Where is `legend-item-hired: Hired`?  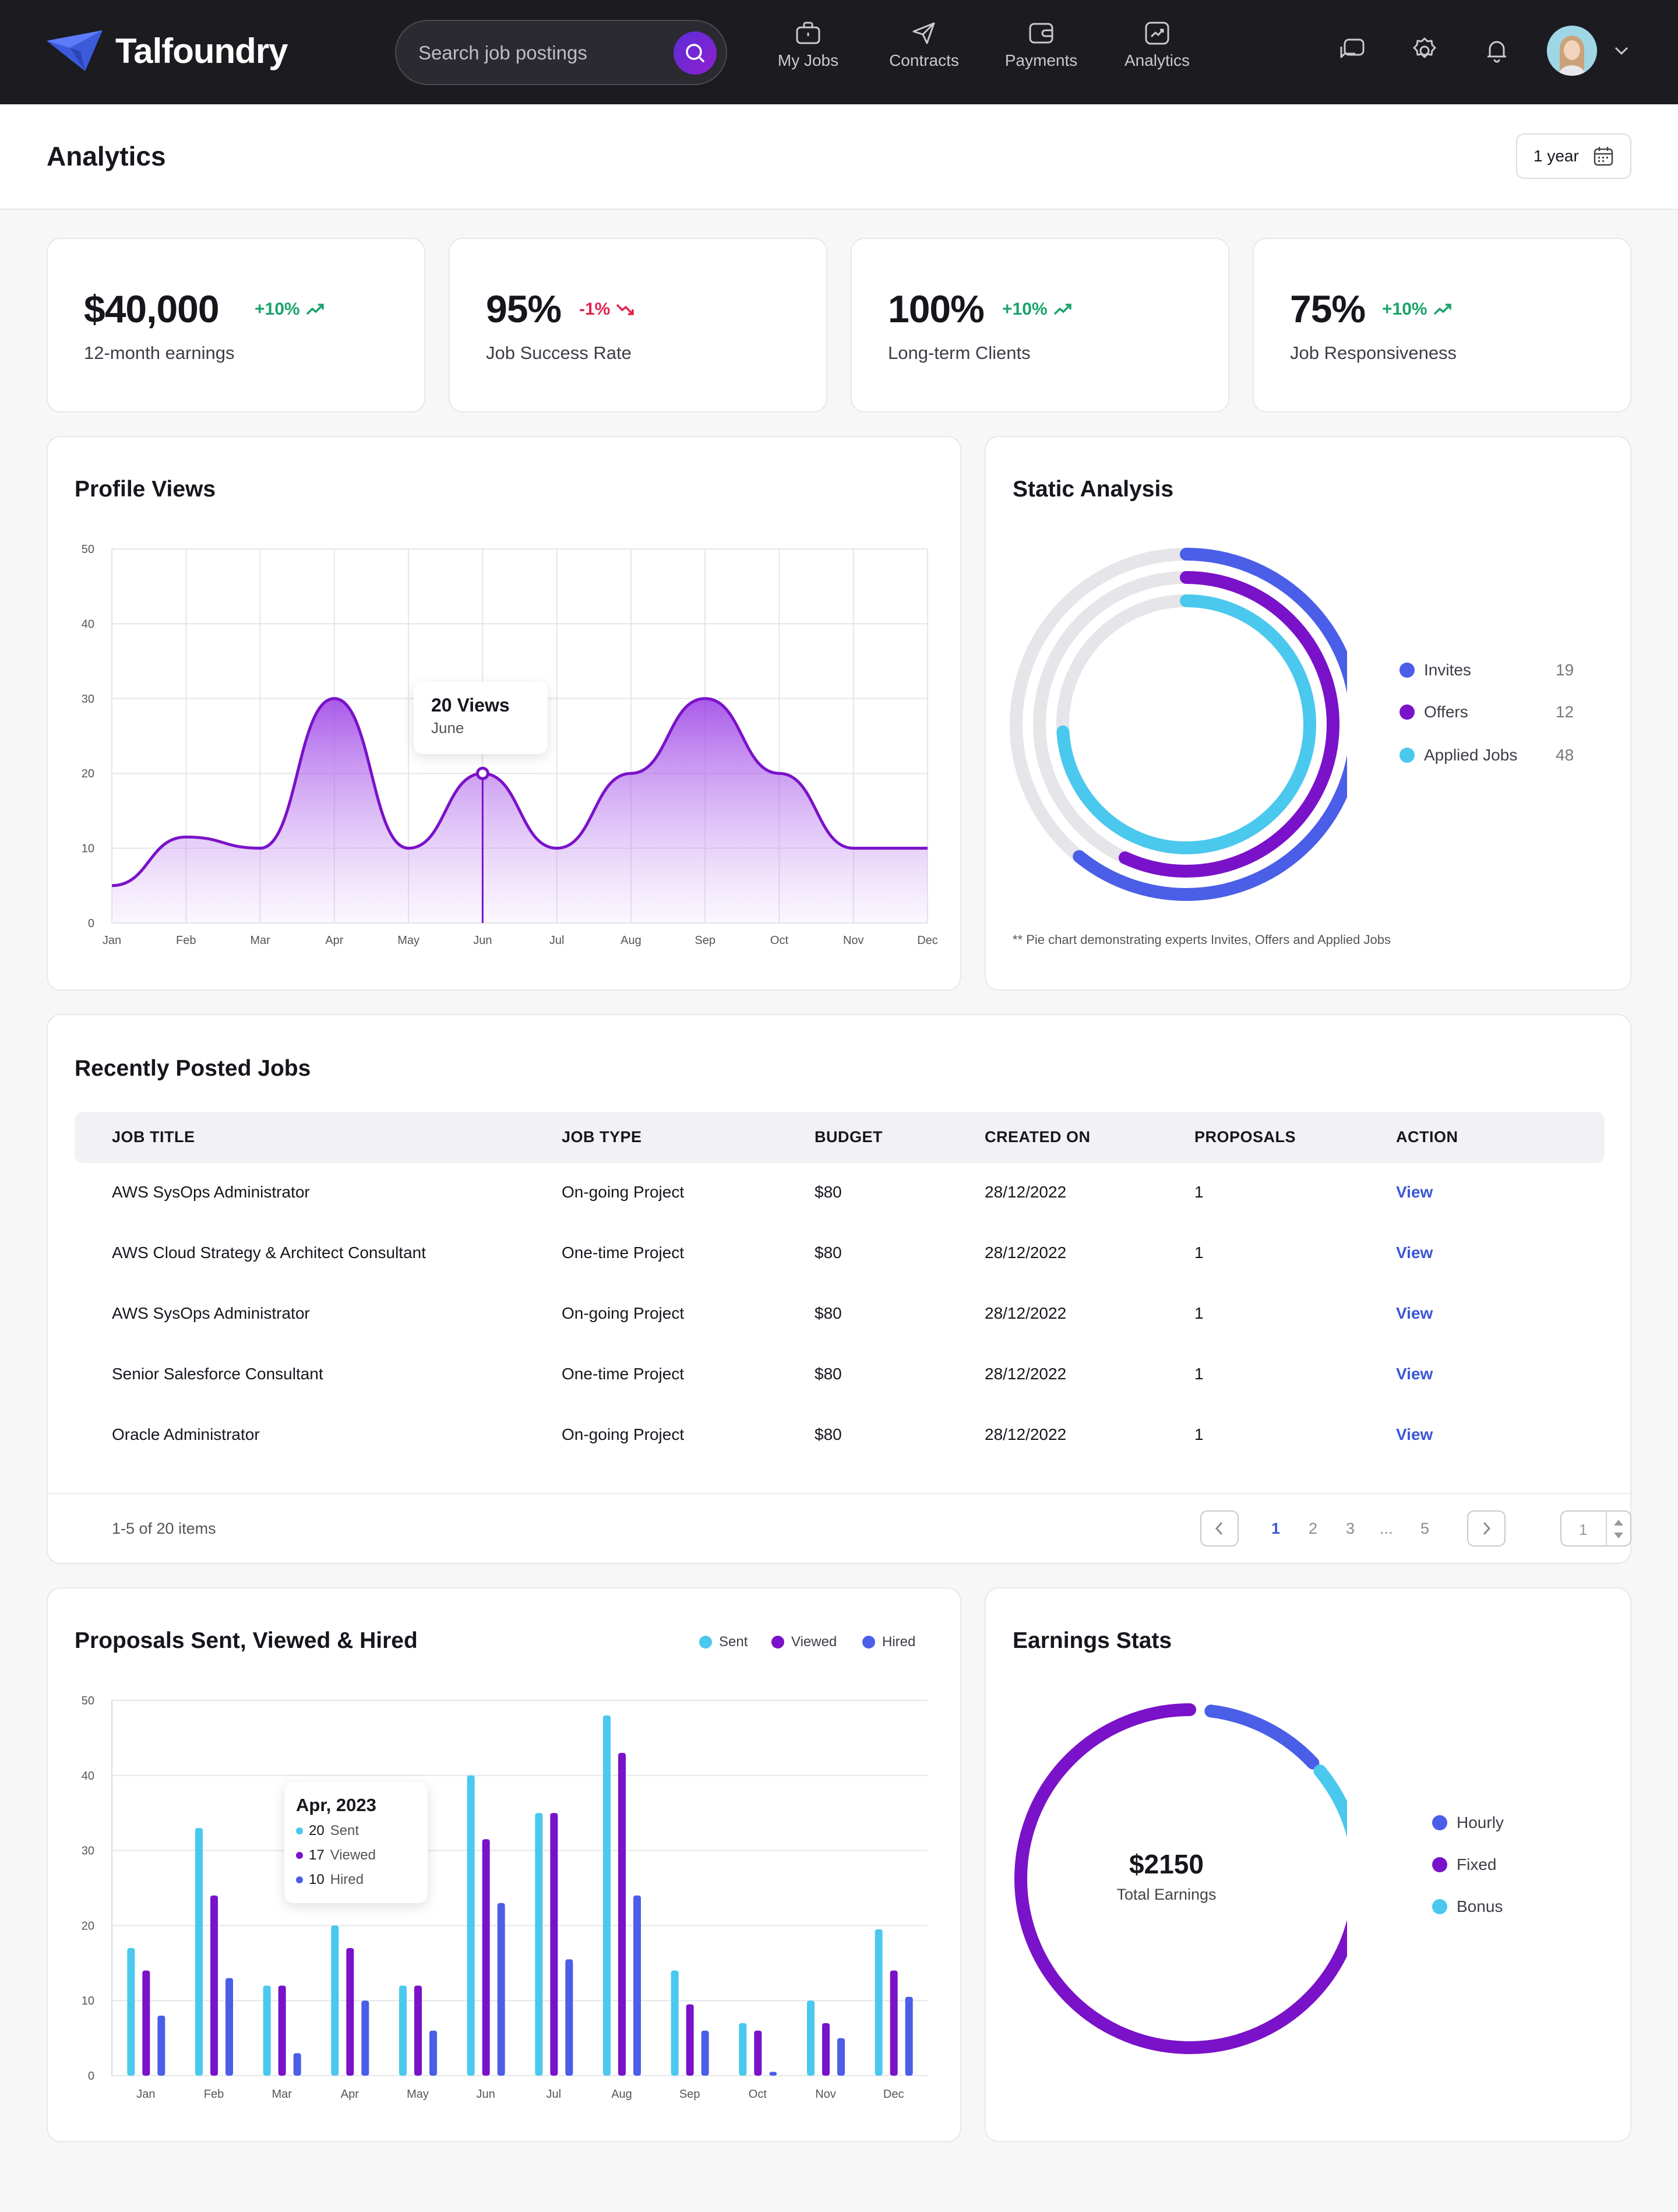 legend-item-hired: Hired is located at coordinates (889, 1642).